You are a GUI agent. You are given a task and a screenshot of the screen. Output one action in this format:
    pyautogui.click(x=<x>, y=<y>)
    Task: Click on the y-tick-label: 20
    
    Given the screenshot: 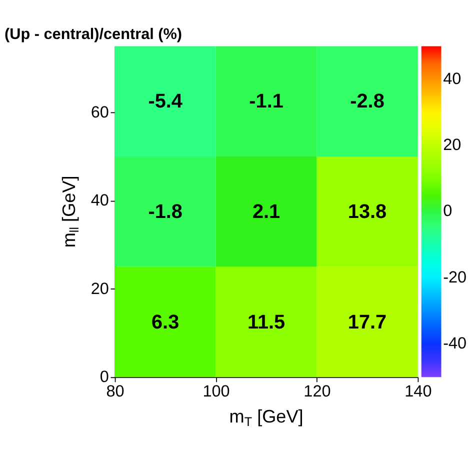 What is the action you would take?
    pyautogui.click(x=99, y=289)
    